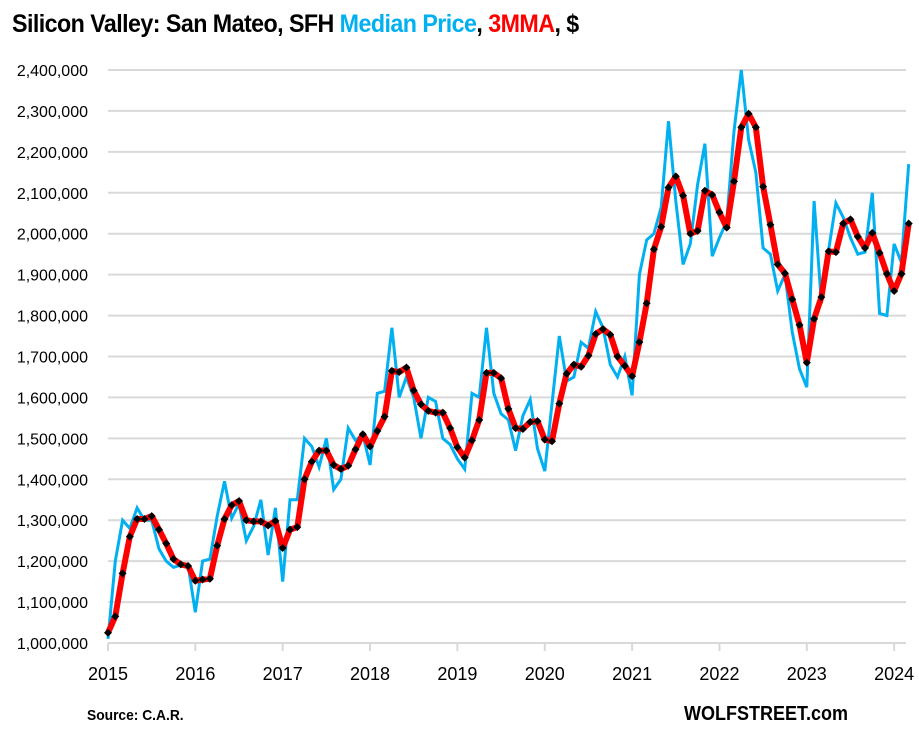  I want to click on y-tick-label: 2,300,000, so click(52, 112).